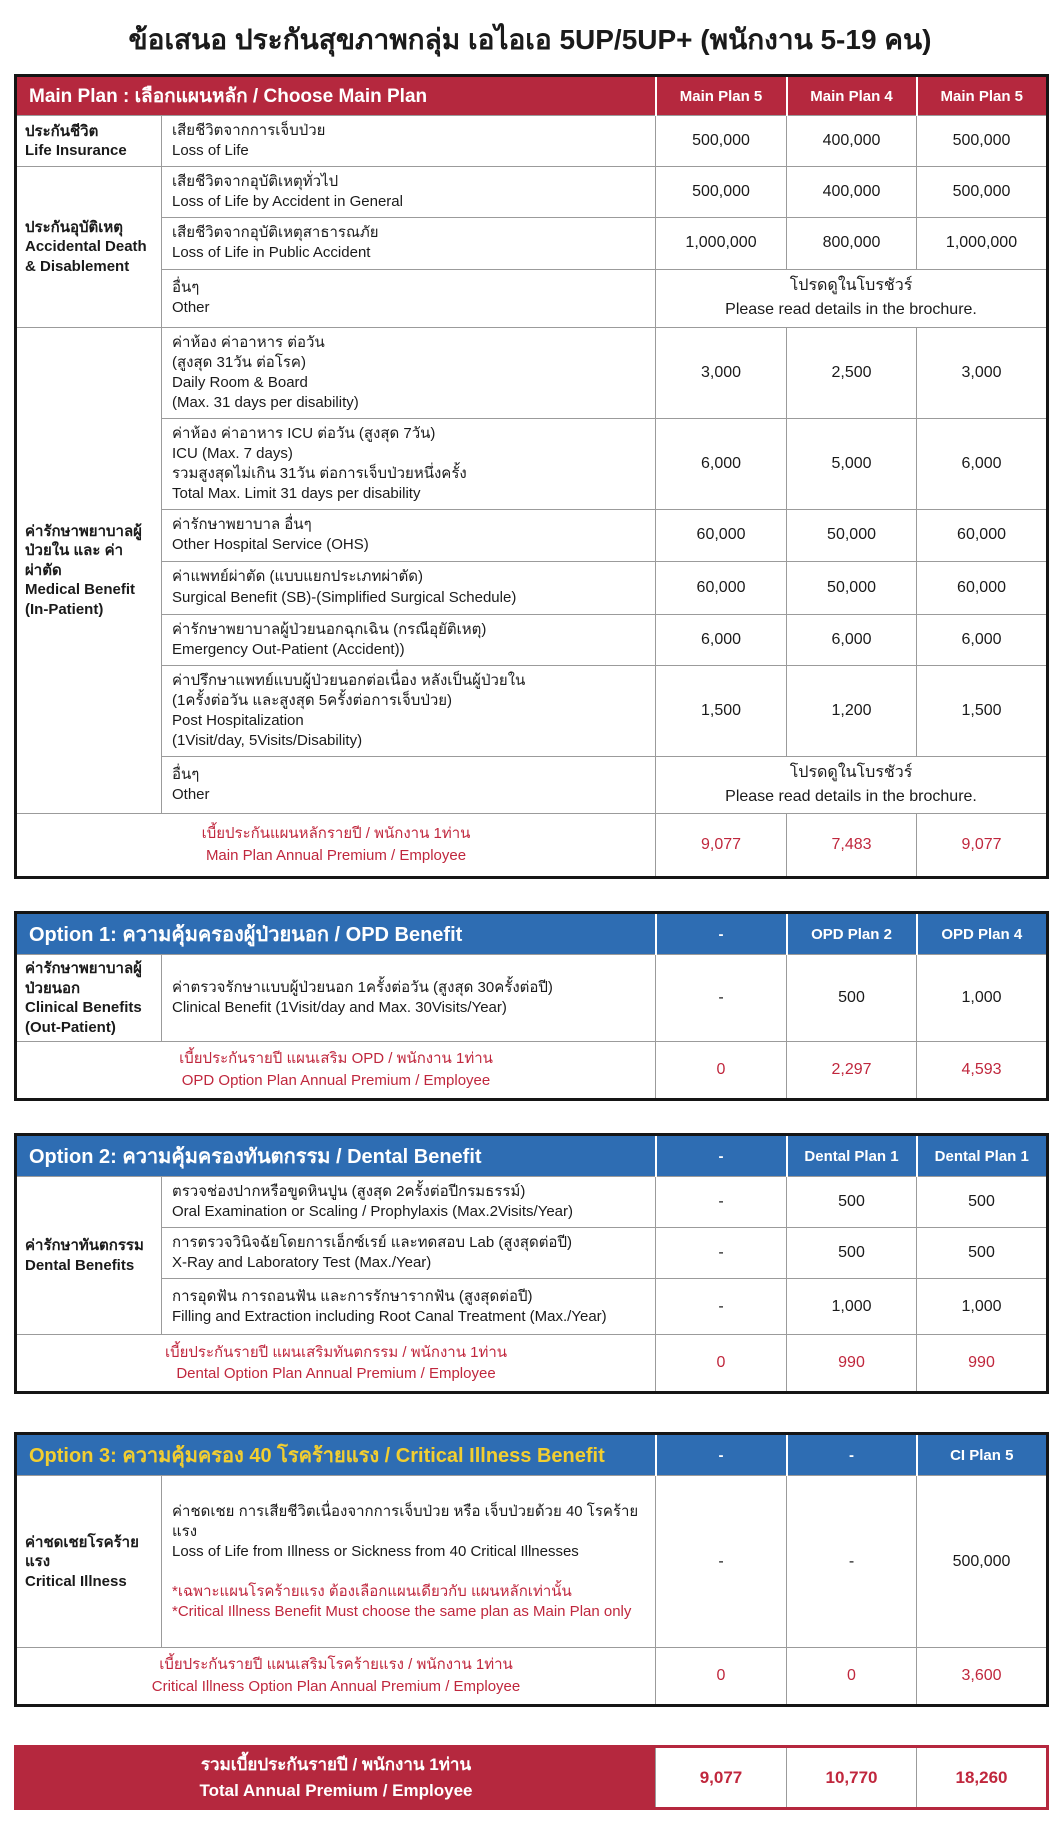  What do you see at coordinates (88, 141) in the screenshot?
I see `category-life-insurance: ประกันชีวิต Life Insurance` at bounding box center [88, 141].